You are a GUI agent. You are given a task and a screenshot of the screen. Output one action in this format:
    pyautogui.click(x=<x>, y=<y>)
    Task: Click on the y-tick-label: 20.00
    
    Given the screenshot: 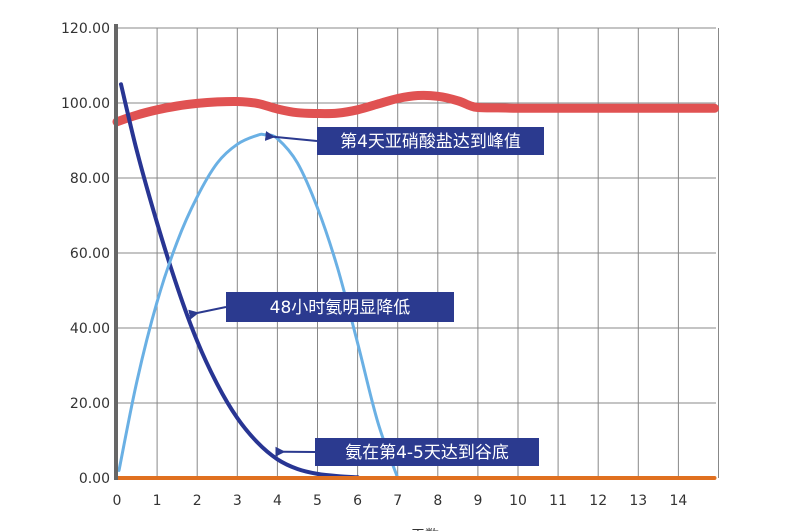 What is the action you would take?
    pyautogui.click(x=90, y=404)
    